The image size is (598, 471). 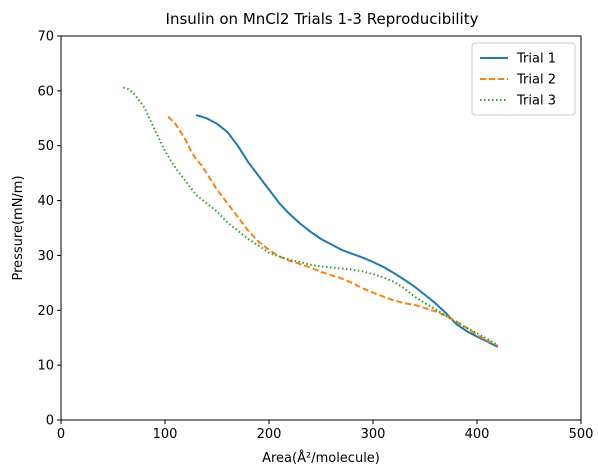 I want to click on x-tick-label: 300, so click(x=373, y=434).